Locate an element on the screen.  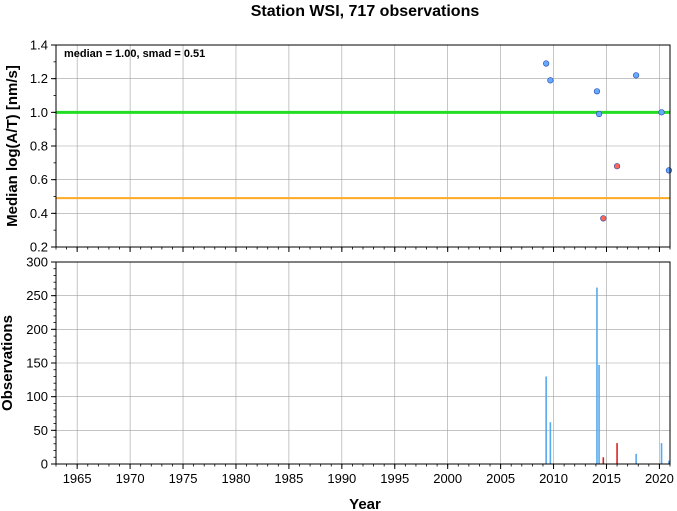
bottom-y-tick-label: 50 is located at coordinates (41, 430).